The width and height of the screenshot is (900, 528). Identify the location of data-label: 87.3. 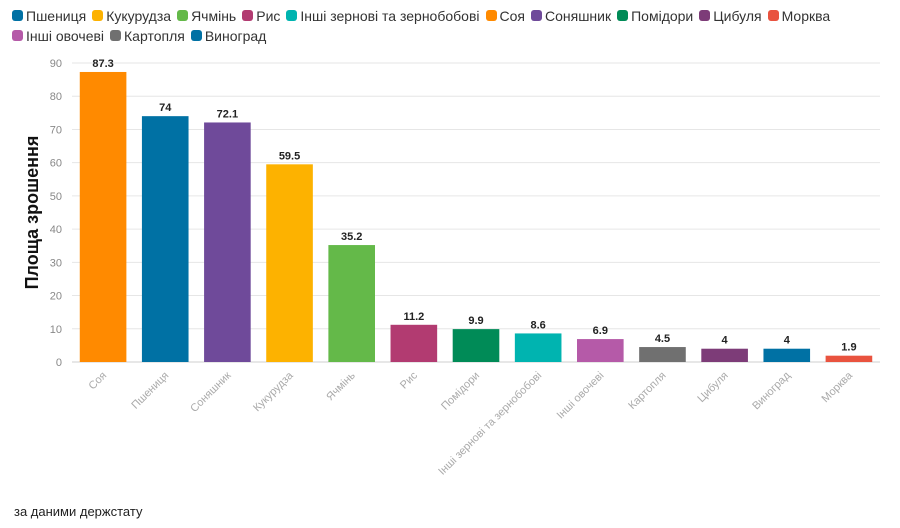
(102, 64).